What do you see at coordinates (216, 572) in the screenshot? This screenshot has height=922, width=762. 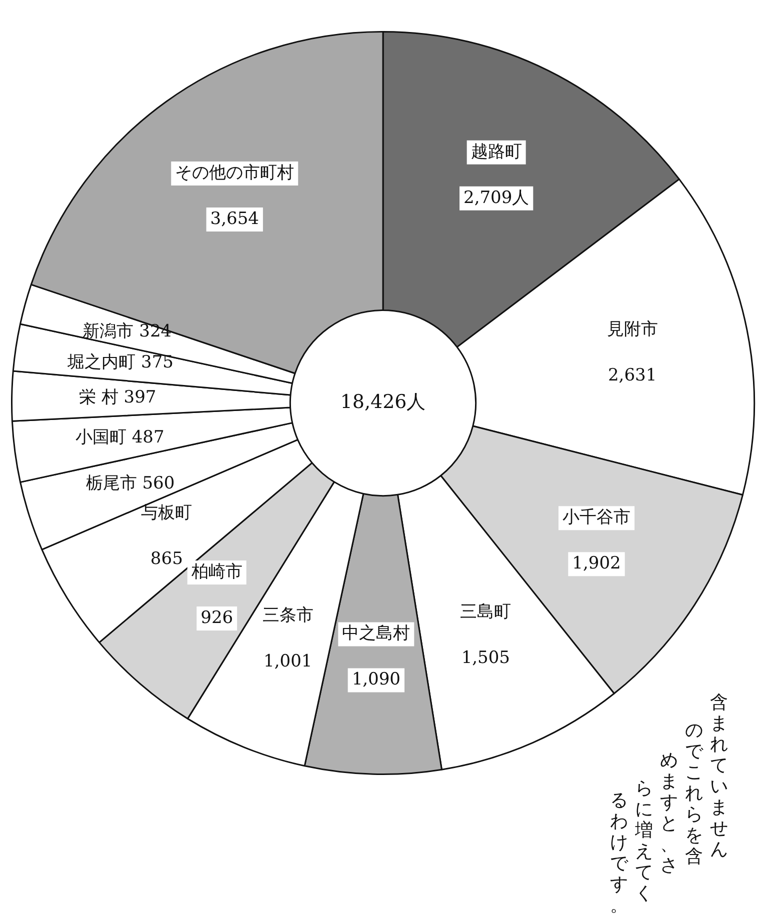 I see `slice-label: 柏崎市` at bounding box center [216, 572].